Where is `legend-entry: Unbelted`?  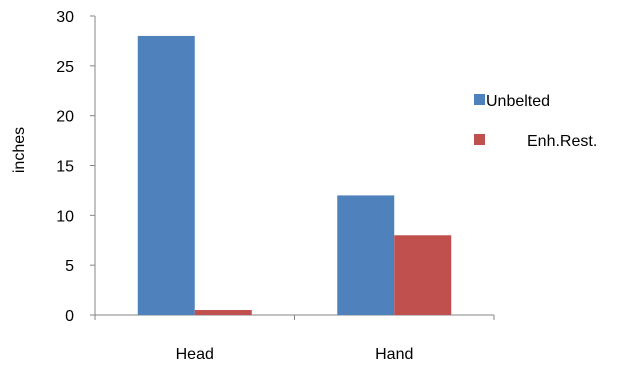 legend-entry: Unbelted is located at coordinates (518, 101).